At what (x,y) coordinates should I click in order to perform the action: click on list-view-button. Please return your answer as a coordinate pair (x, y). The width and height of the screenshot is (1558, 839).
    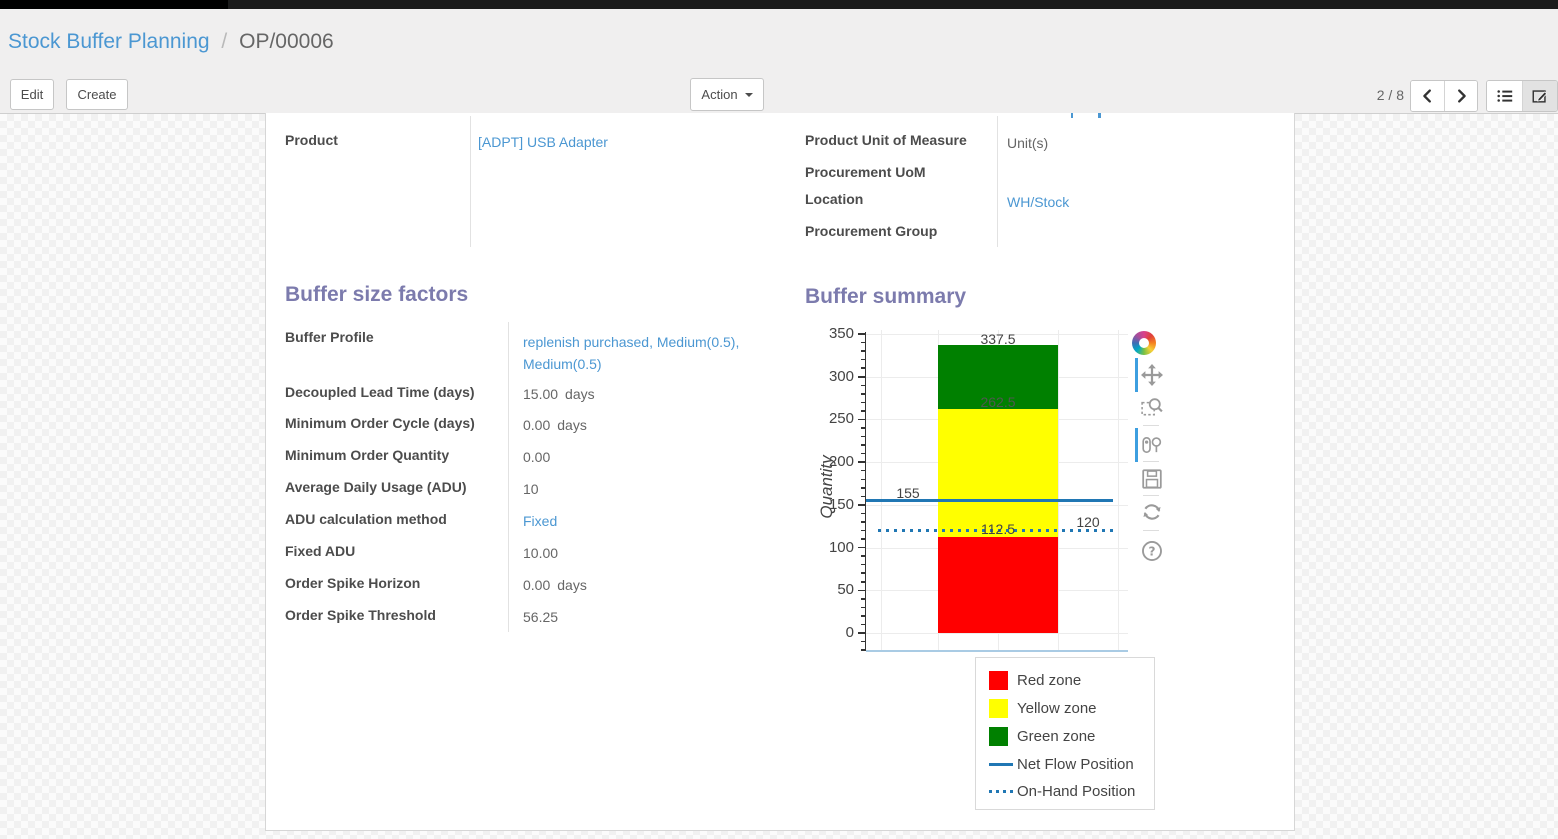
    Looking at the image, I should click on (1504, 96).